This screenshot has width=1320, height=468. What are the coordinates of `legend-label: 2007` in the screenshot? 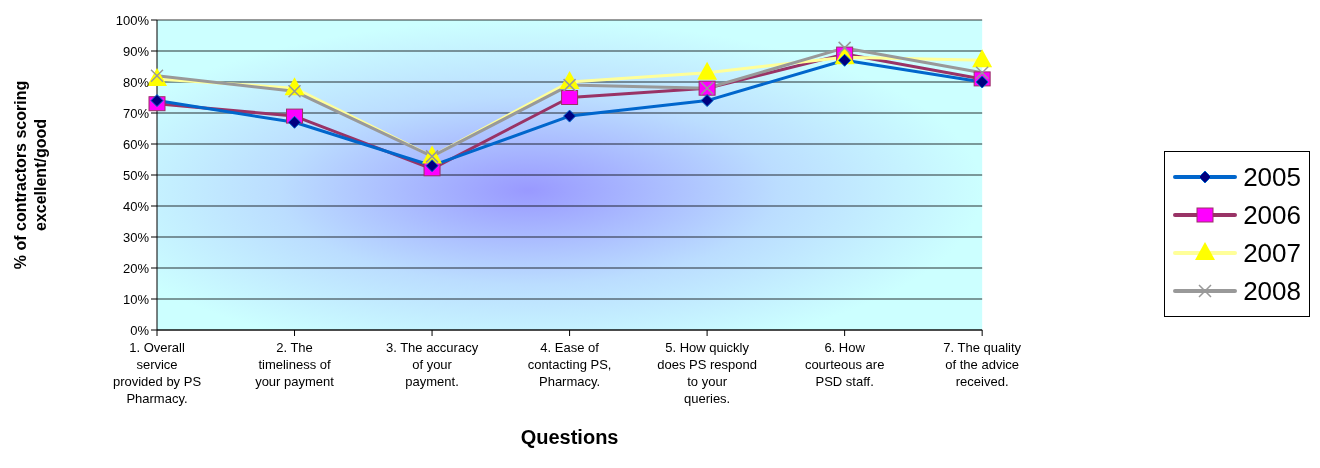 It's located at (1272, 253).